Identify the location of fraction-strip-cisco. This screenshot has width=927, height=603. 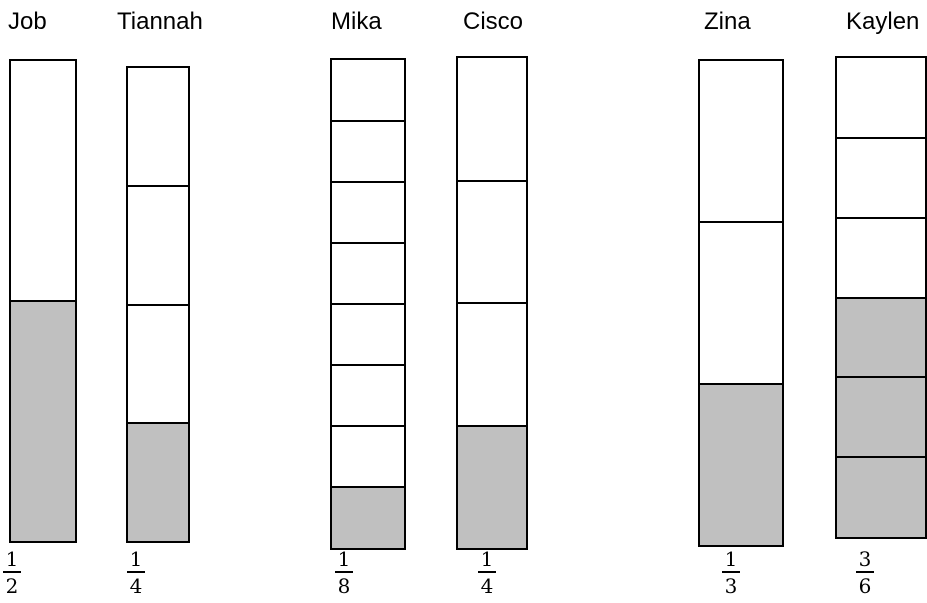
(492, 303).